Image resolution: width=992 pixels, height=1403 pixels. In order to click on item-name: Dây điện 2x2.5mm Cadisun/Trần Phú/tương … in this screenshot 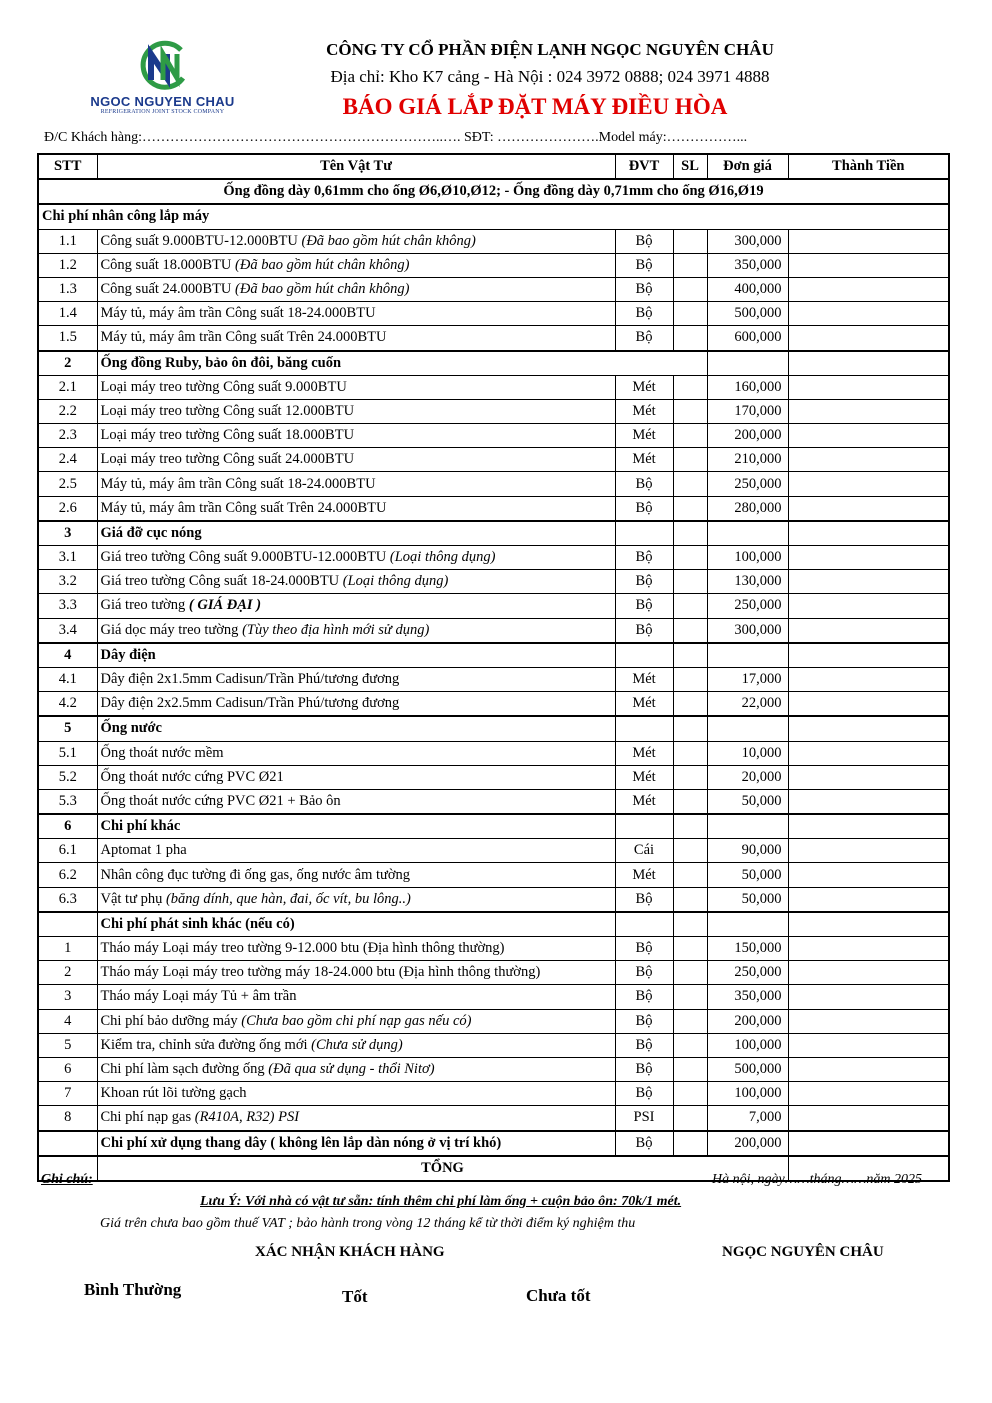, I will do `click(250, 703)`.